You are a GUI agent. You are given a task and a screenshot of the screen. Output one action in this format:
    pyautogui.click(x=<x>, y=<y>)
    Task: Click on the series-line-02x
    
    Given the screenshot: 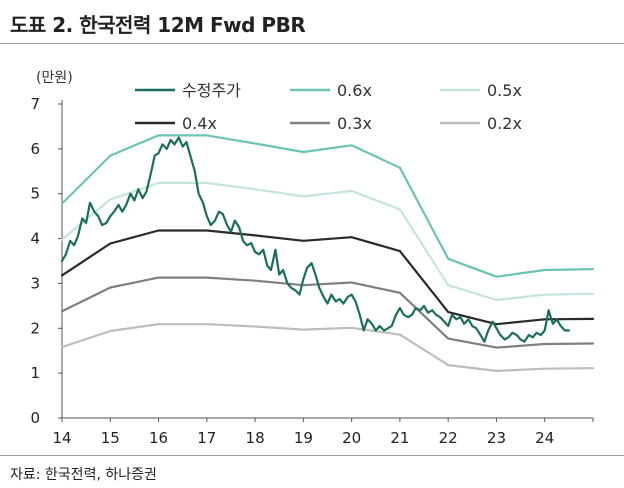 What is the action you would take?
    pyautogui.click(x=327, y=347)
    